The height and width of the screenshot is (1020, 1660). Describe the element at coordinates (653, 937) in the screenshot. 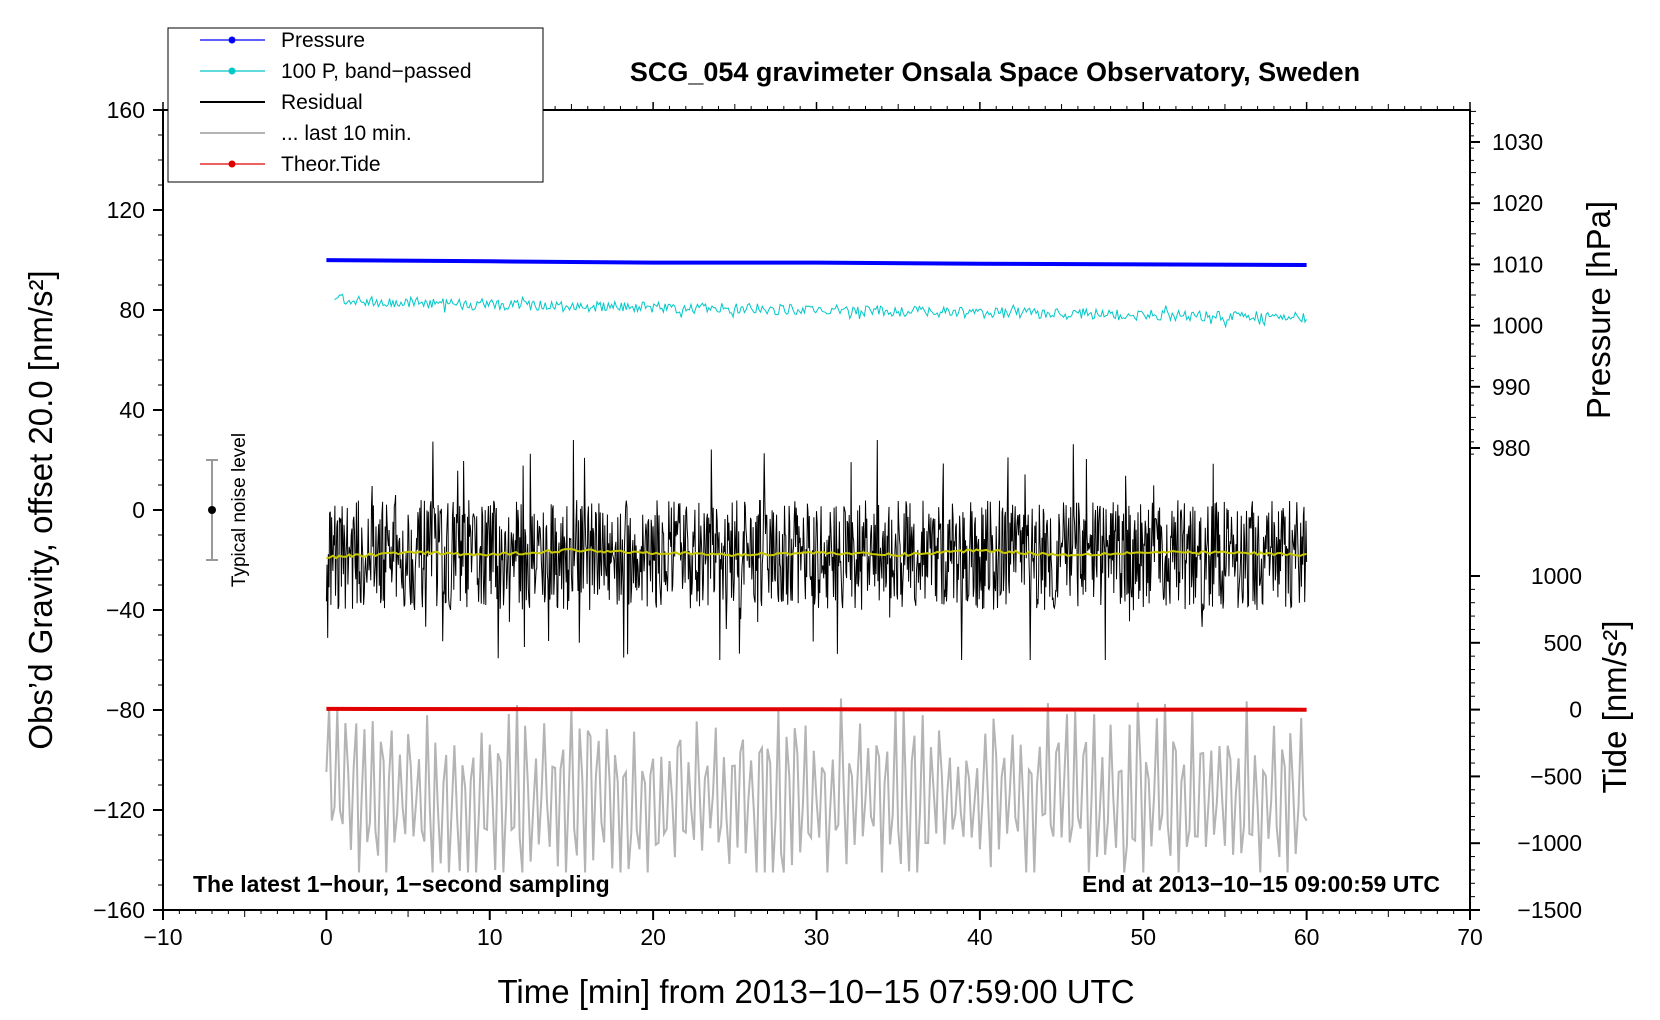

I see `x-tick-label: 20` at that location.